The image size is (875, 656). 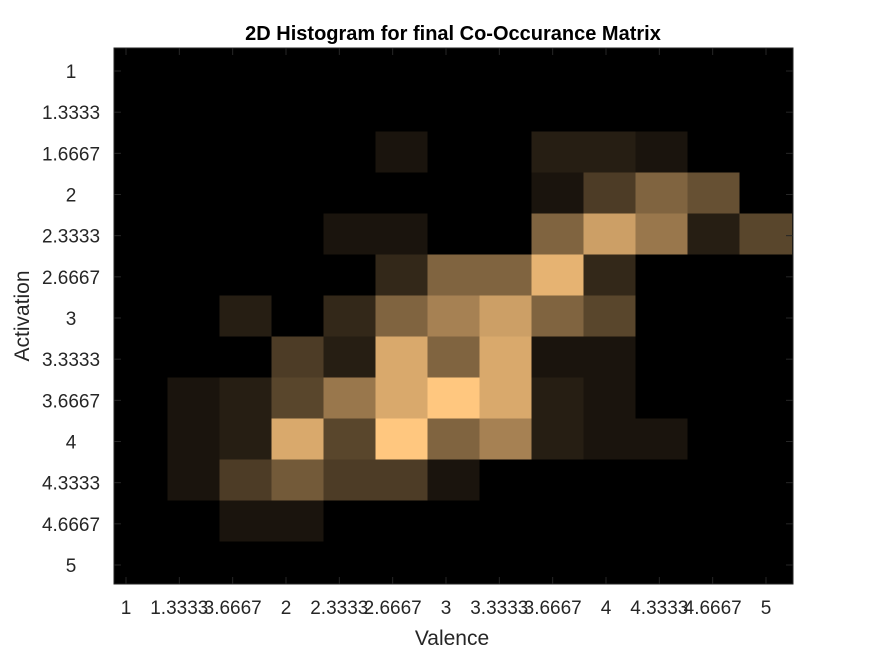 I want to click on x-tick-label: 4.6667, so click(x=713, y=608).